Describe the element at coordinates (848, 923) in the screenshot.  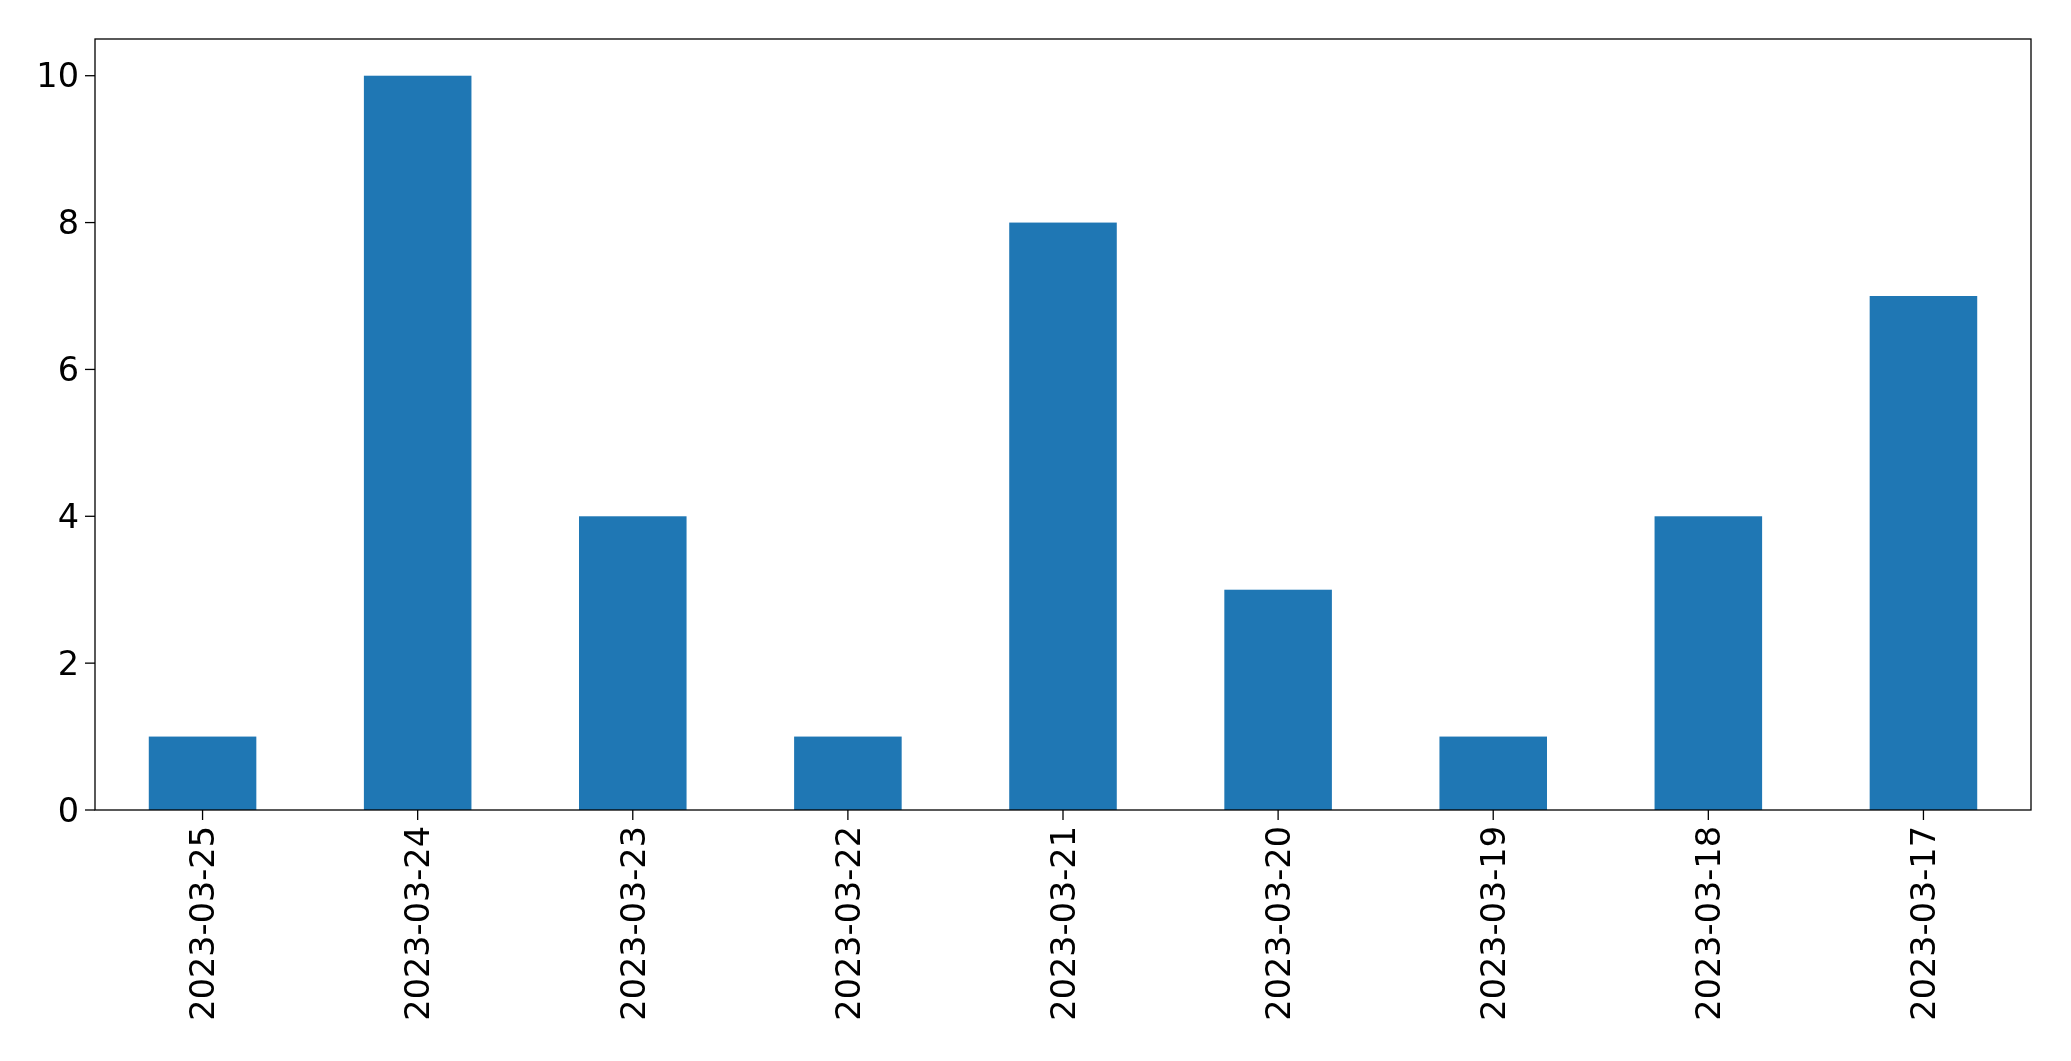
I see `x-tick-label: 2023-03-22` at that location.